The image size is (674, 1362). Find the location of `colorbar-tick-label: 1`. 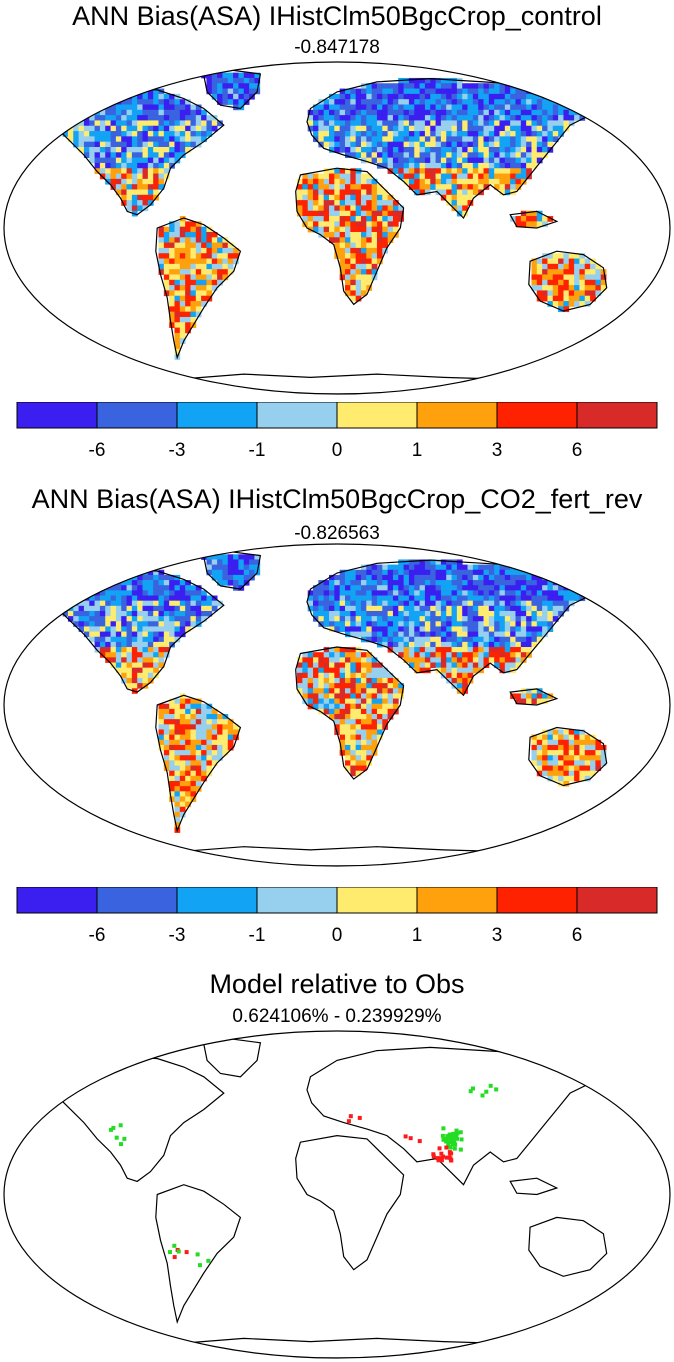

colorbar-tick-label: 1 is located at coordinates (417, 450).